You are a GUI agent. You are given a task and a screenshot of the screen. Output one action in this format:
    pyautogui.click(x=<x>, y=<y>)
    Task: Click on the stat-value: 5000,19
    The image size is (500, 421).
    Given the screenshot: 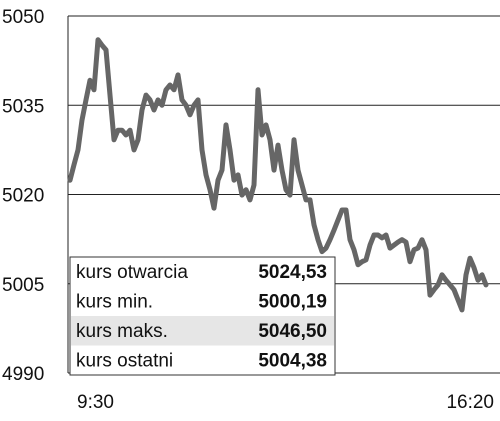 What is the action you would take?
    pyautogui.click(x=292, y=301)
    